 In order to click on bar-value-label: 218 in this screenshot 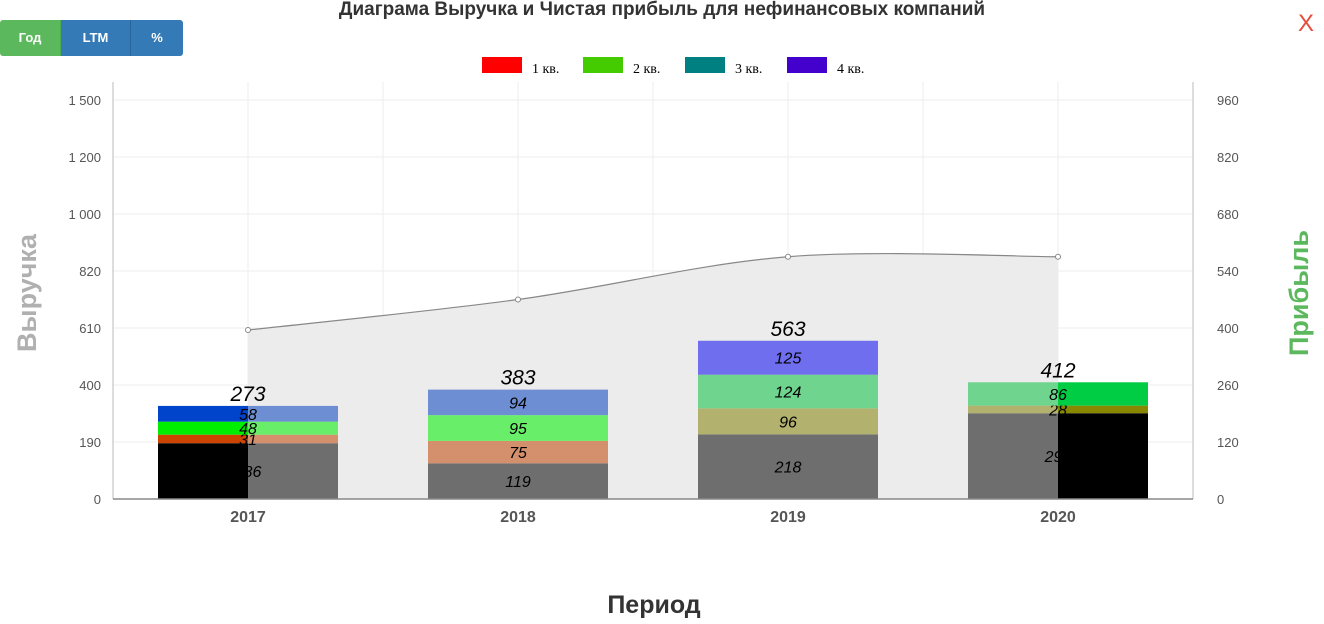, I will do `click(788, 468)`.